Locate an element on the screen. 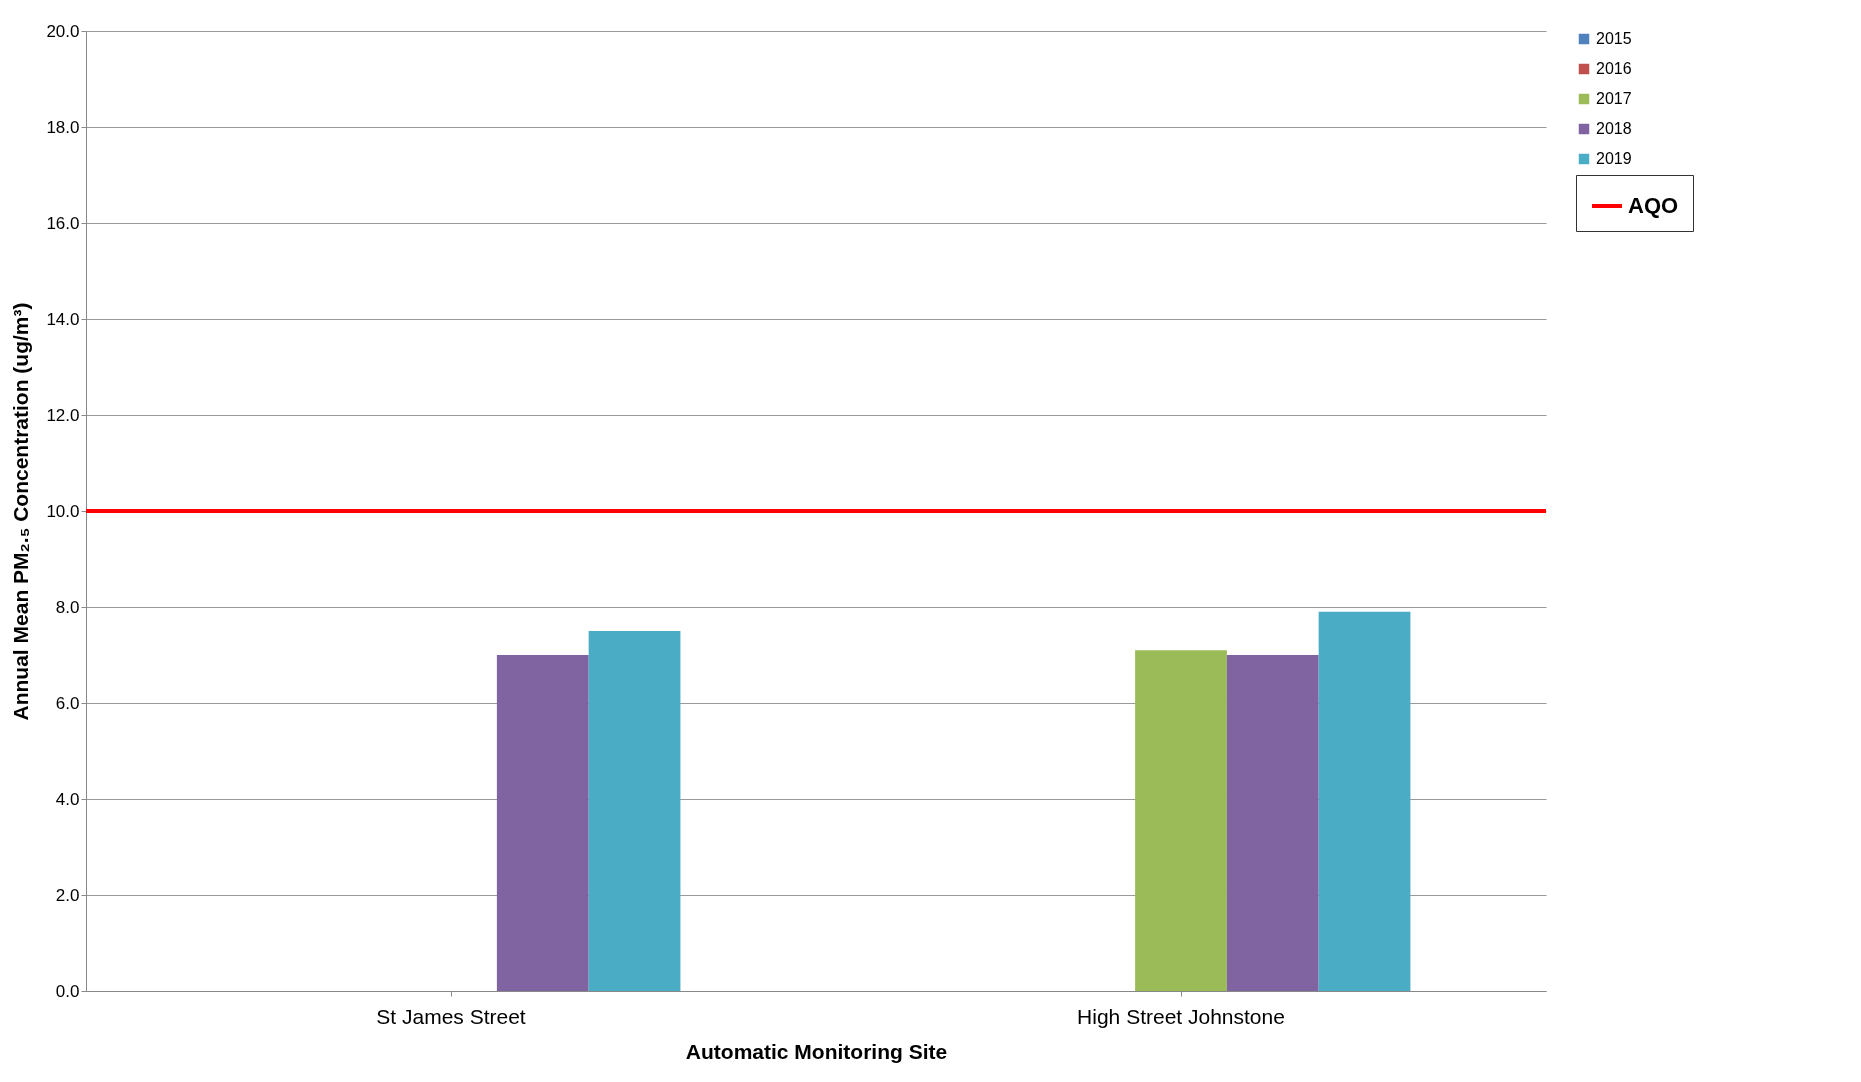  y-tick-label: 2.0 is located at coordinates (67, 895).